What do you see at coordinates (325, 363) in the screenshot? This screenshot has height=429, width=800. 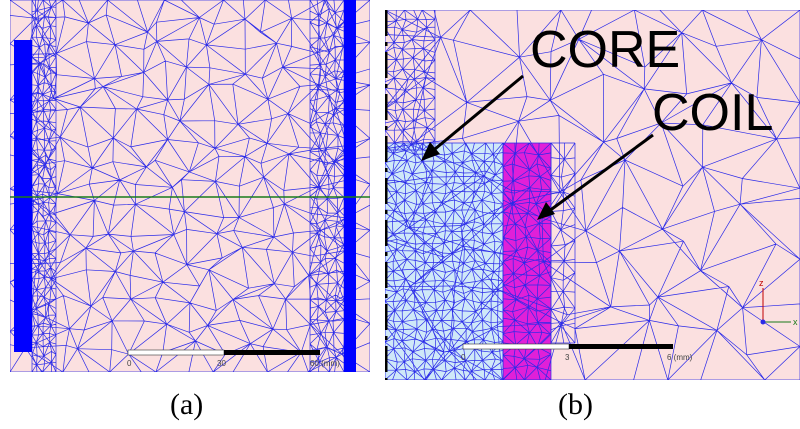 I see `scale-tick-60: 60 (mm)` at bounding box center [325, 363].